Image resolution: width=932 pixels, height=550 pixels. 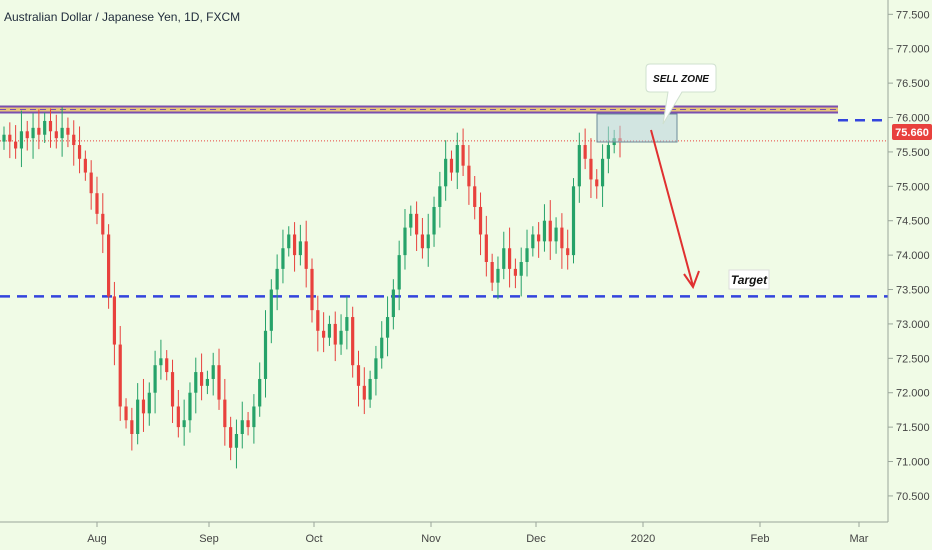 What do you see at coordinates (749, 279) in the screenshot?
I see `target-annotation: Target` at bounding box center [749, 279].